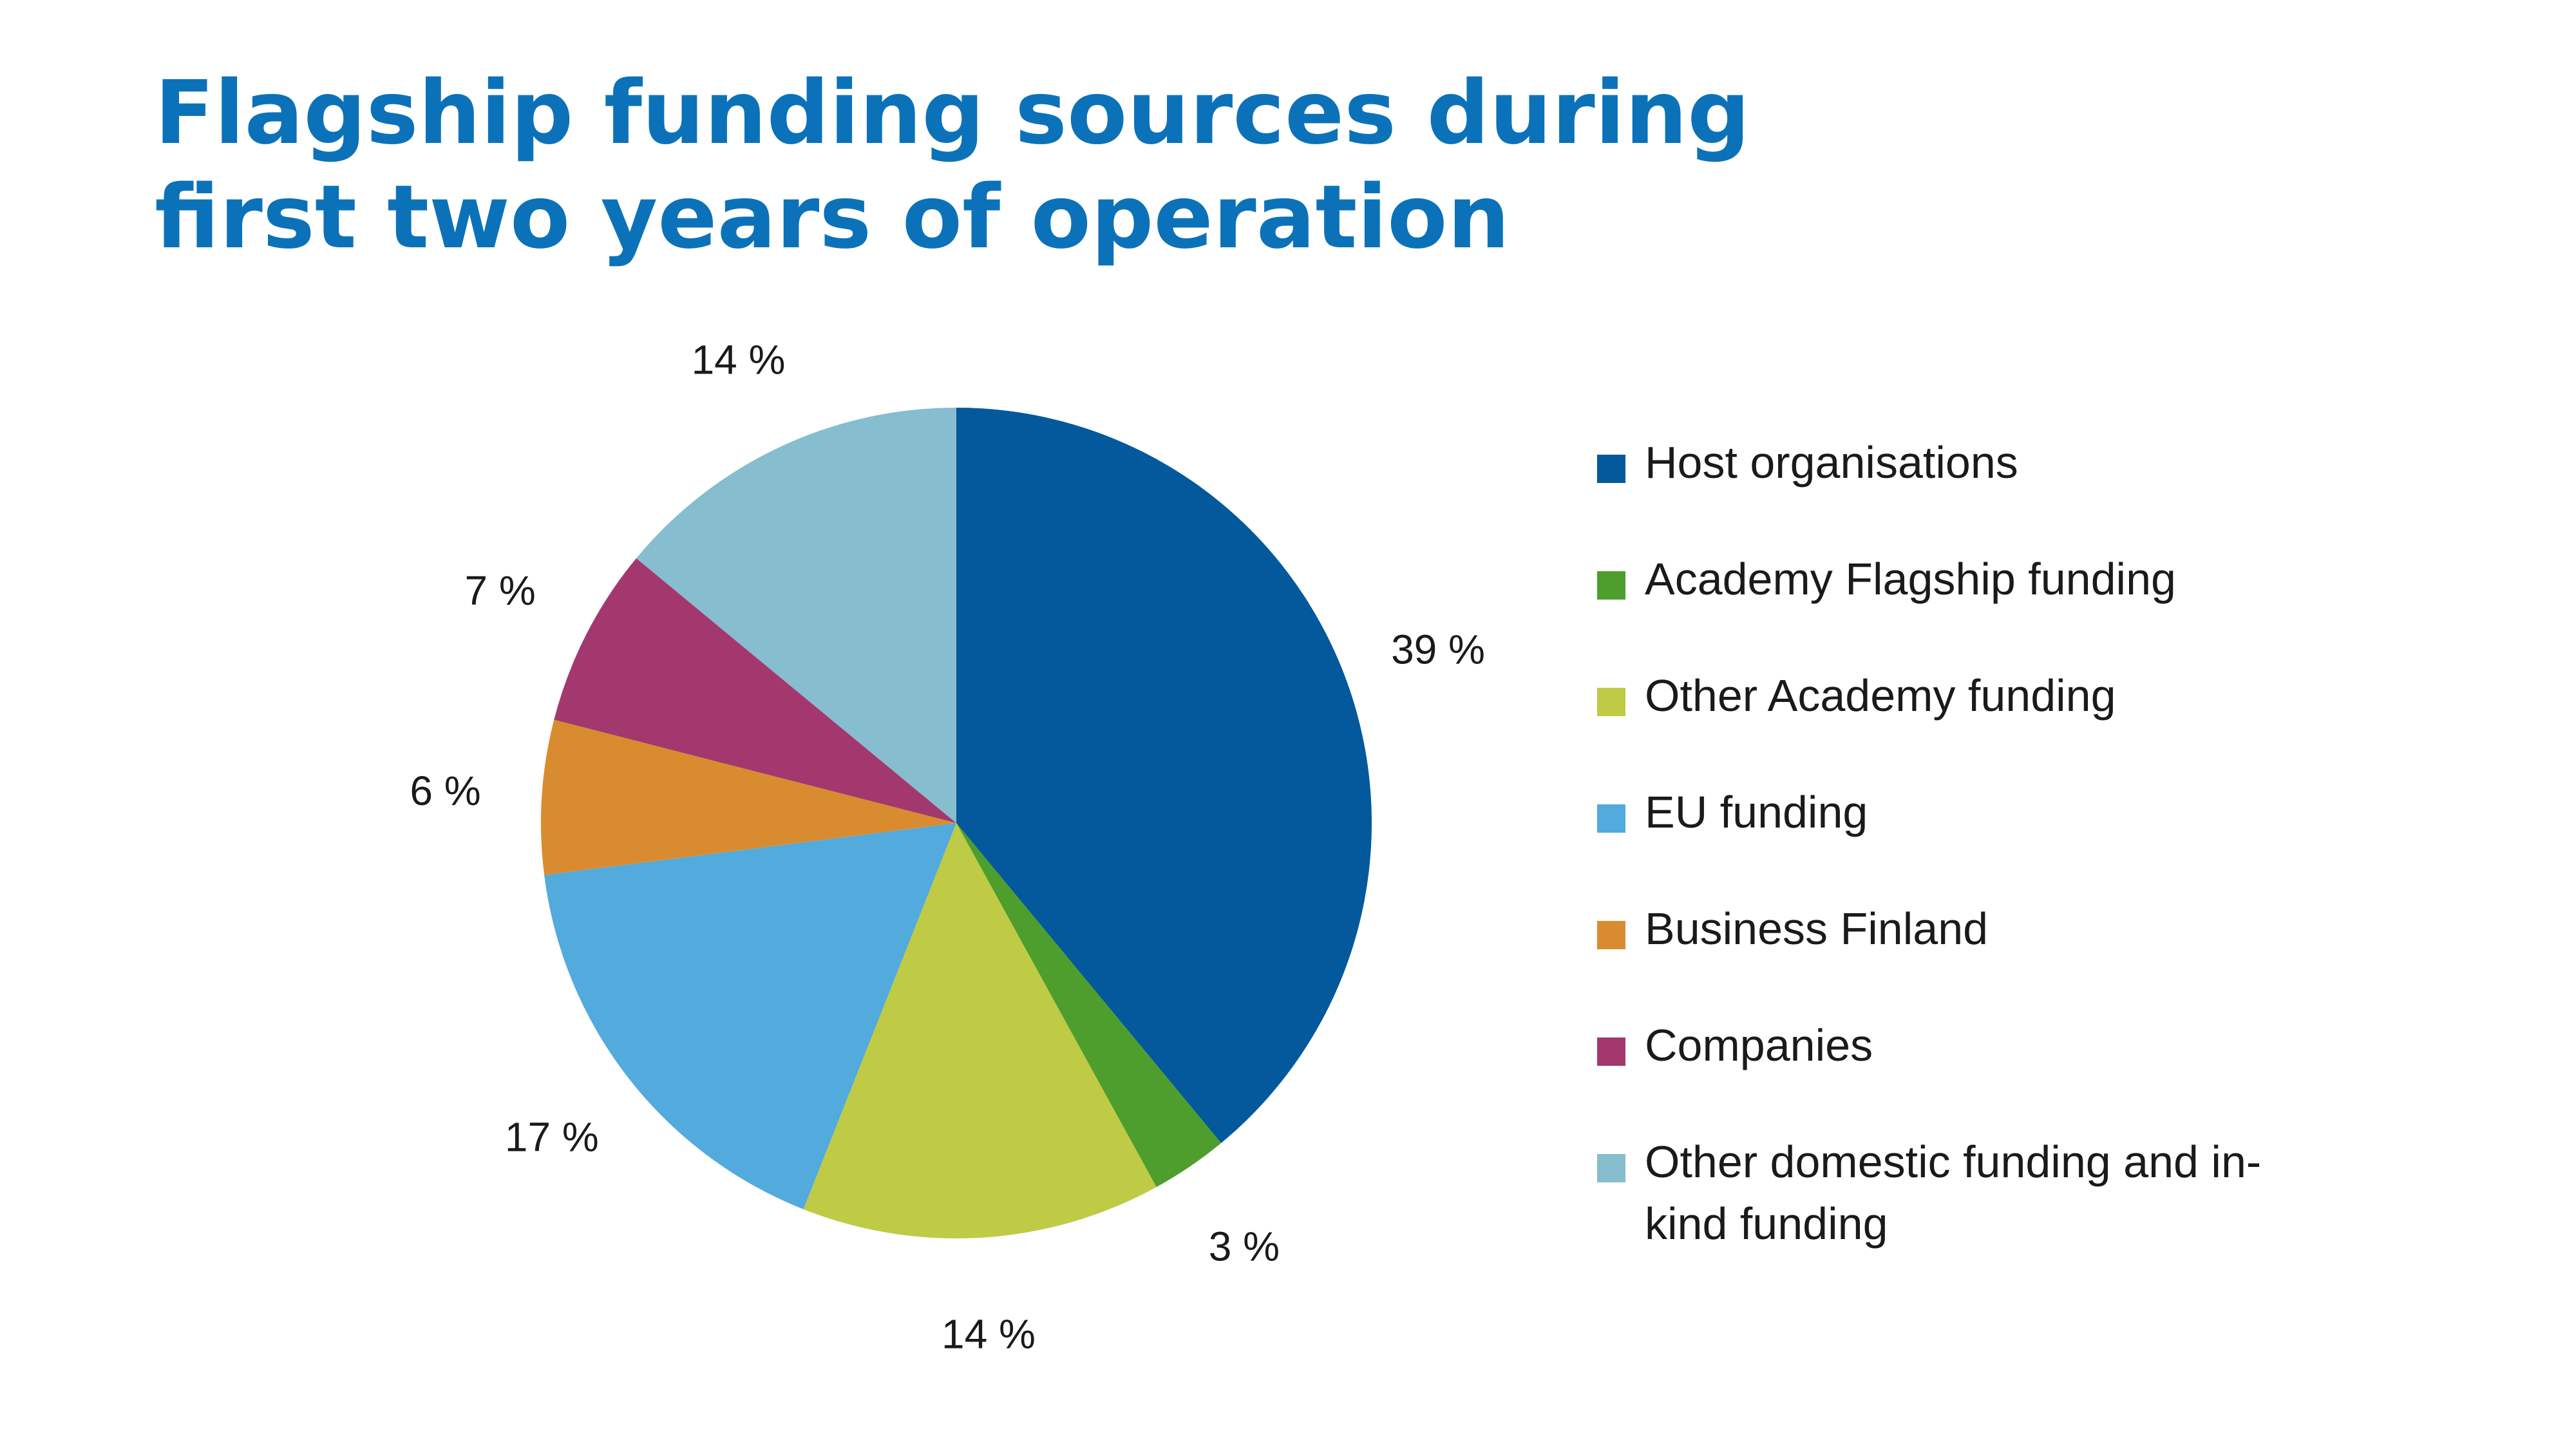  What do you see at coordinates (1438, 650) in the screenshot?
I see `data-label-host-organisations: 39 %` at bounding box center [1438, 650].